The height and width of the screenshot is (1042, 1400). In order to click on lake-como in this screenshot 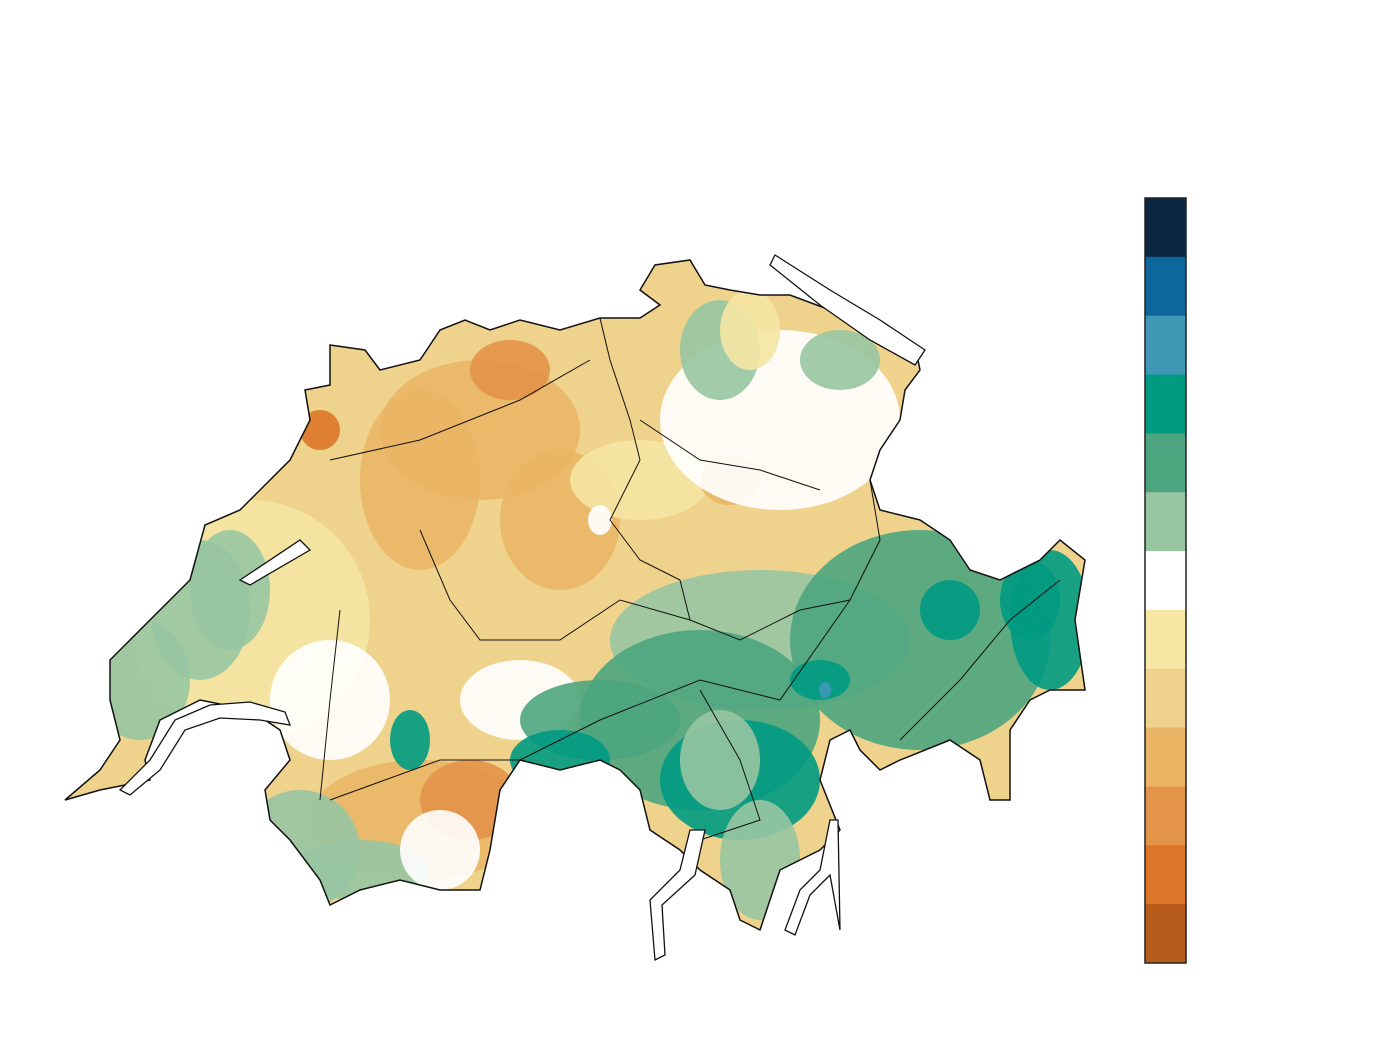, I will do `click(812, 877)`.